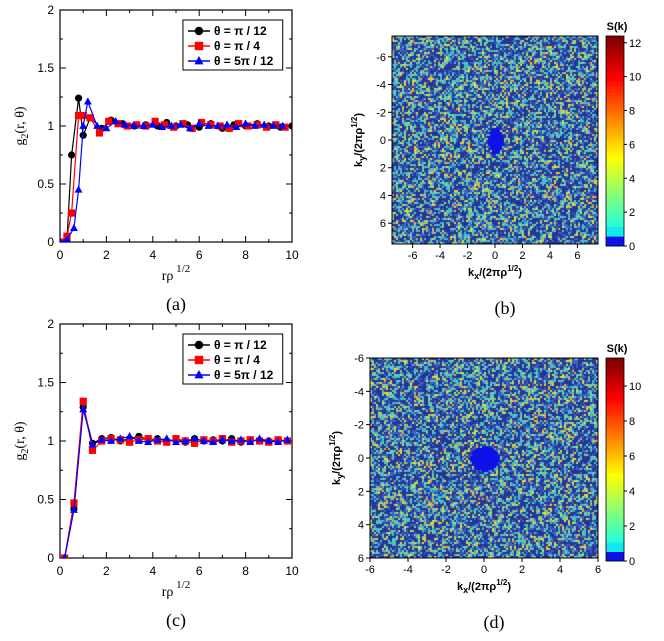  I want to click on structure-factor-map, so click(495, 140).